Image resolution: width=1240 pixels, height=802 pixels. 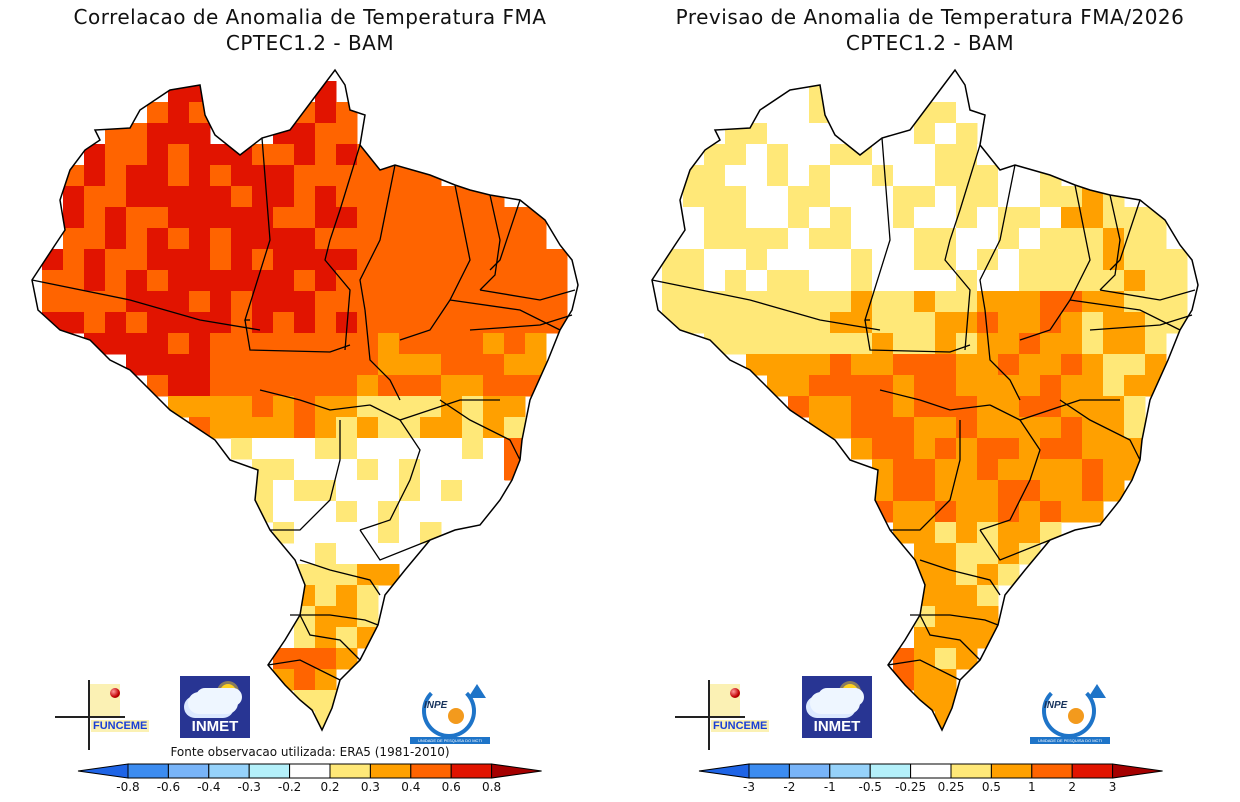 I want to click on correlation-colorbar: -0.8 -0.6 -0.4 -0.3 -0.2 0.2 0.3 0.4 0.6 0.8, so click(x=309, y=778).